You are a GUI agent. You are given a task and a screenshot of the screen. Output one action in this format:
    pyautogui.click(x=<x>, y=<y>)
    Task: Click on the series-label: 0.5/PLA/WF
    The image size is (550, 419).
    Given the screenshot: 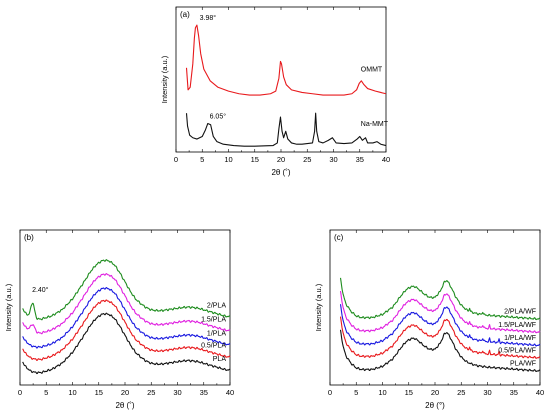 What is the action you would take?
    pyautogui.click(x=517, y=350)
    